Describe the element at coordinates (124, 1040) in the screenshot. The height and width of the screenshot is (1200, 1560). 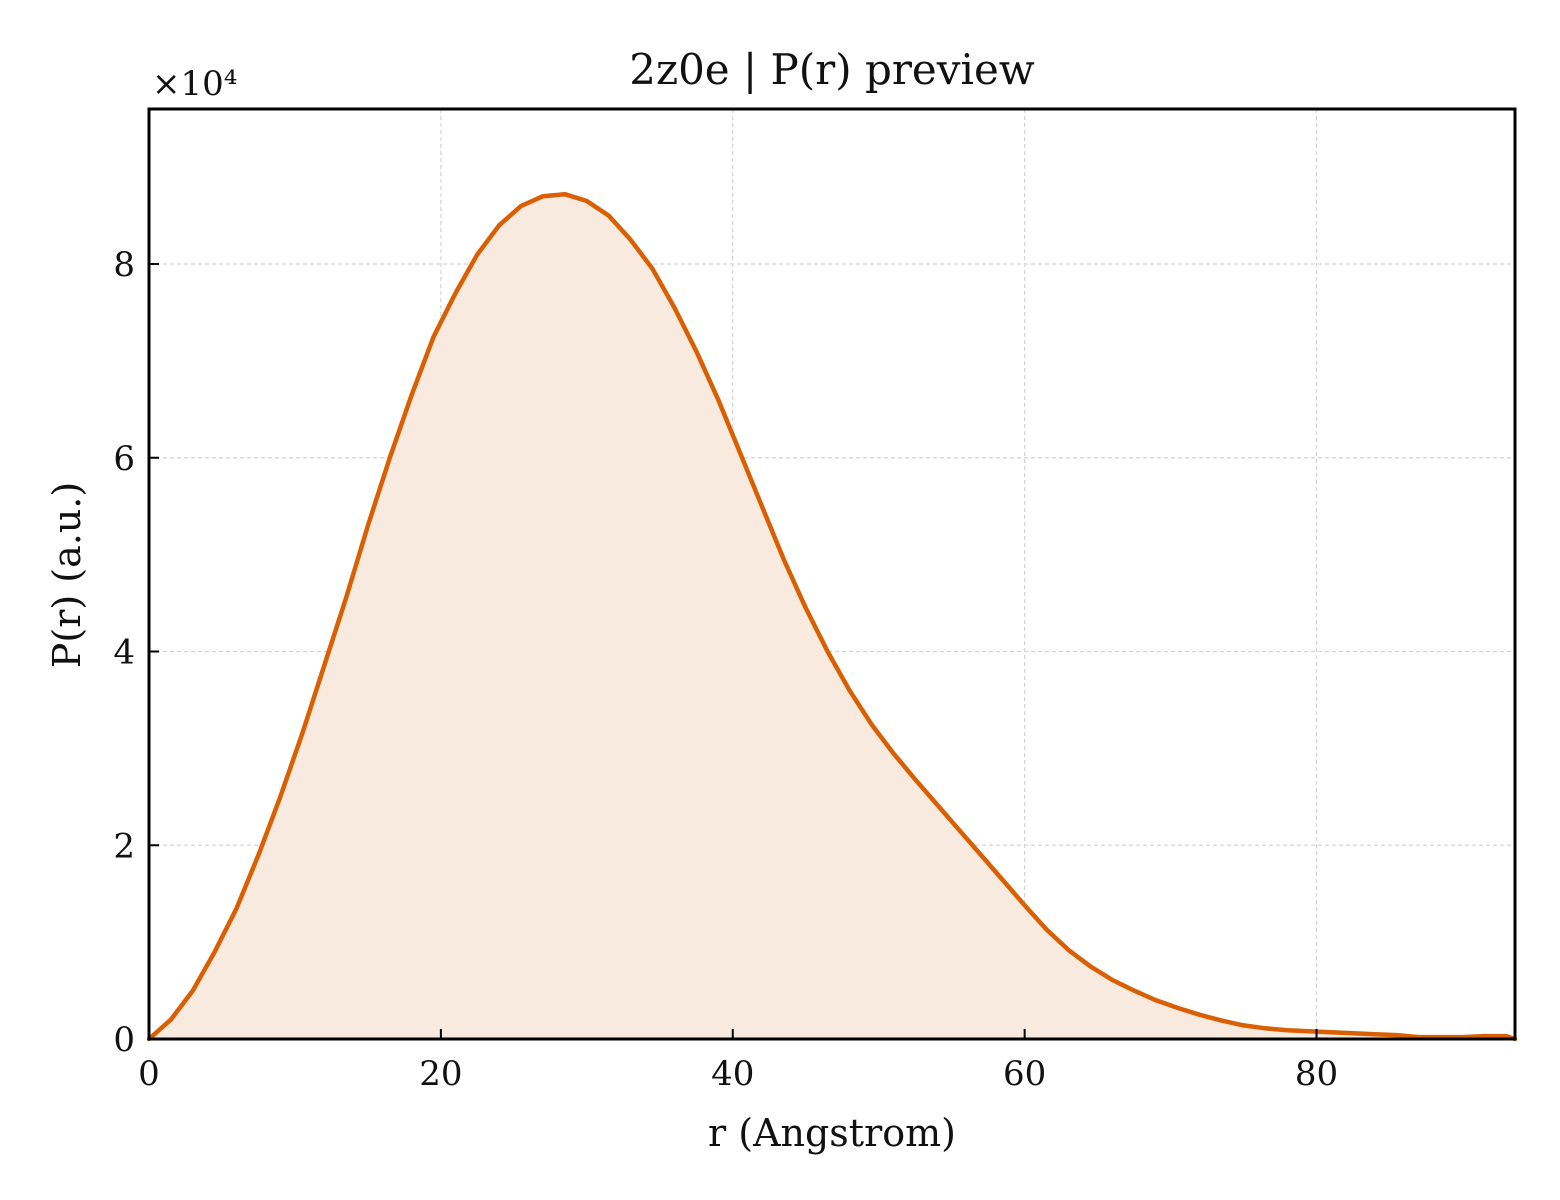
I see `y-tick-label: 0` at that location.